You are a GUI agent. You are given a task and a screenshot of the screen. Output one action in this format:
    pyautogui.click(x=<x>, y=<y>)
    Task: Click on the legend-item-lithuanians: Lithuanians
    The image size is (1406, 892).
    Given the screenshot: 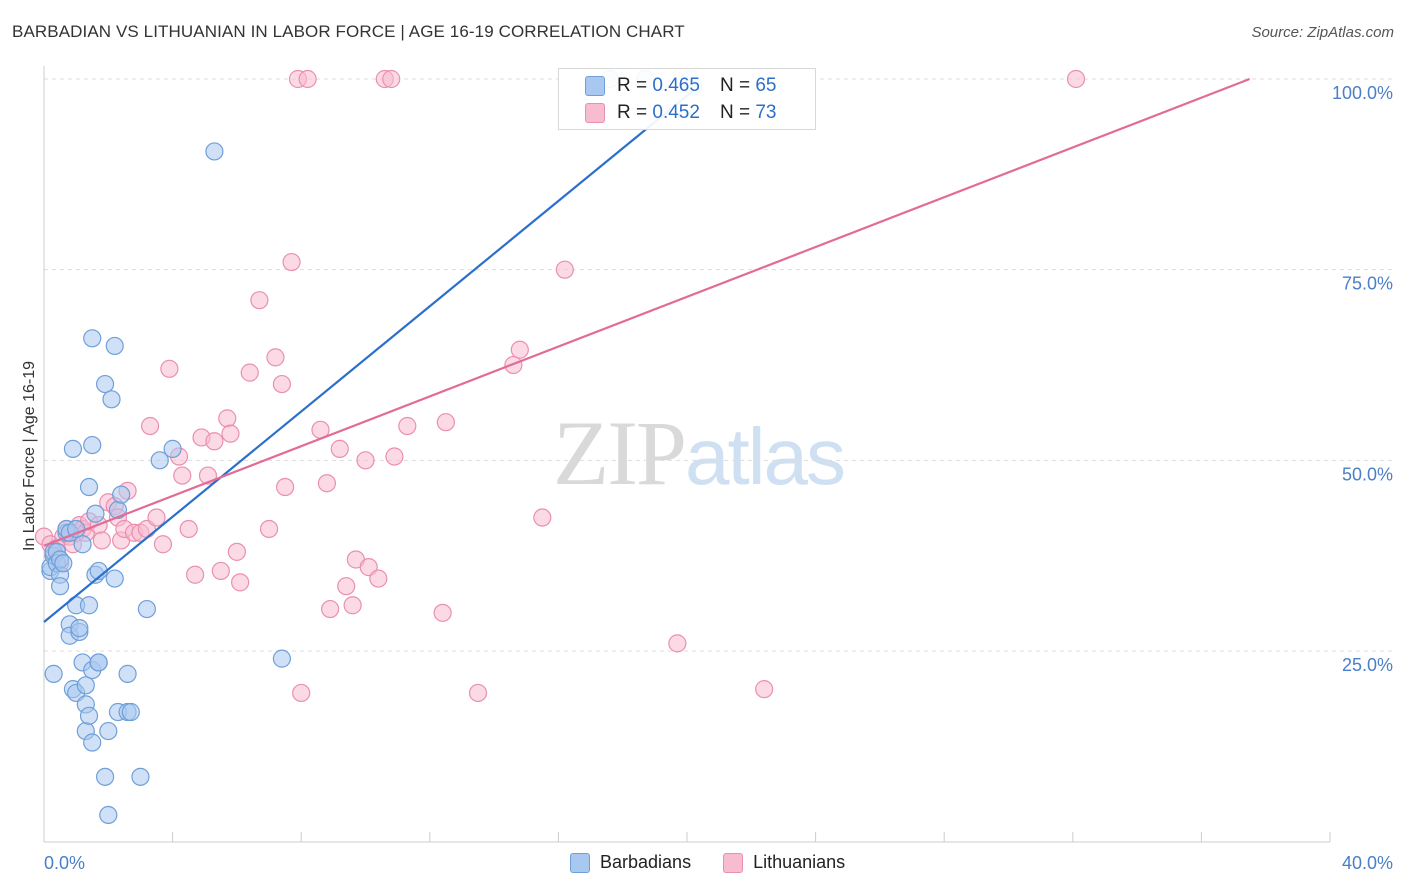 What is the action you would take?
    pyautogui.click(x=784, y=862)
    